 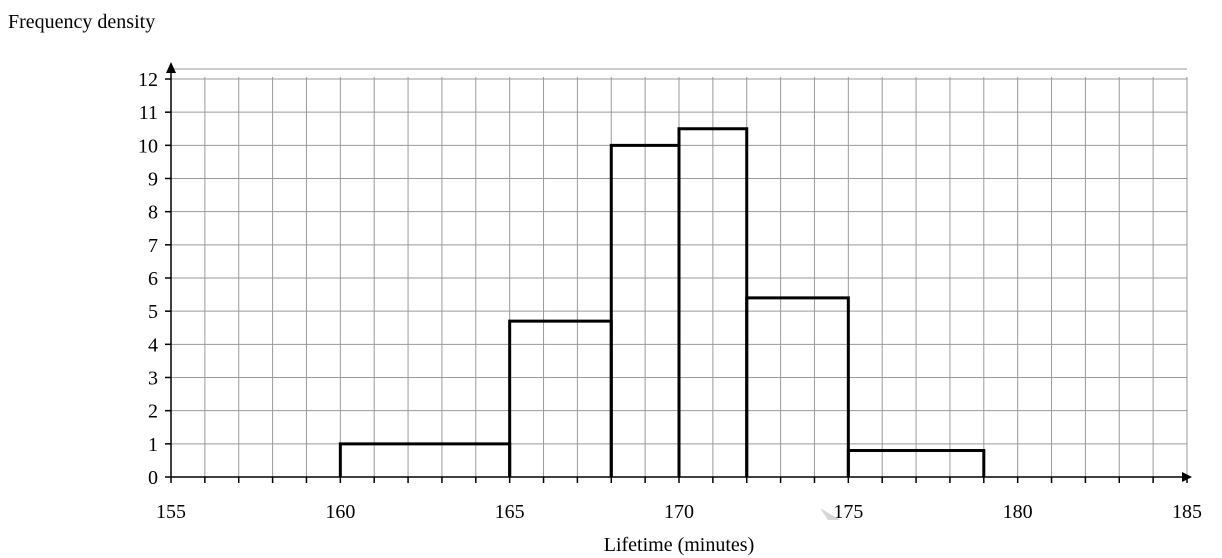 What do you see at coordinates (153, 412) in the screenshot?
I see `y-tick-label: 2` at bounding box center [153, 412].